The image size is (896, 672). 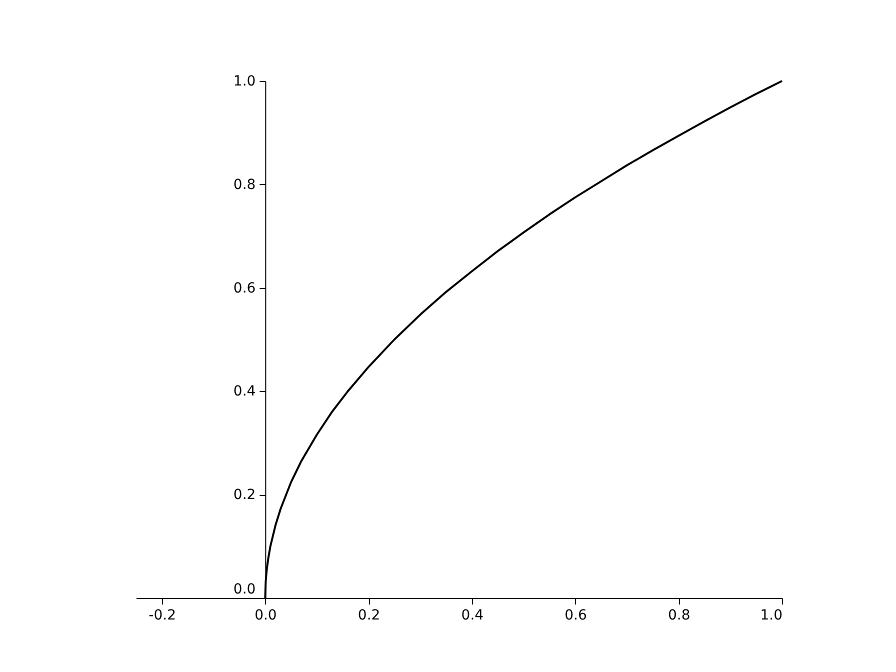 What do you see at coordinates (244, 288) in the screenshot?
I see `y-tick-label: 0.6` at bounding box center [244, 288].